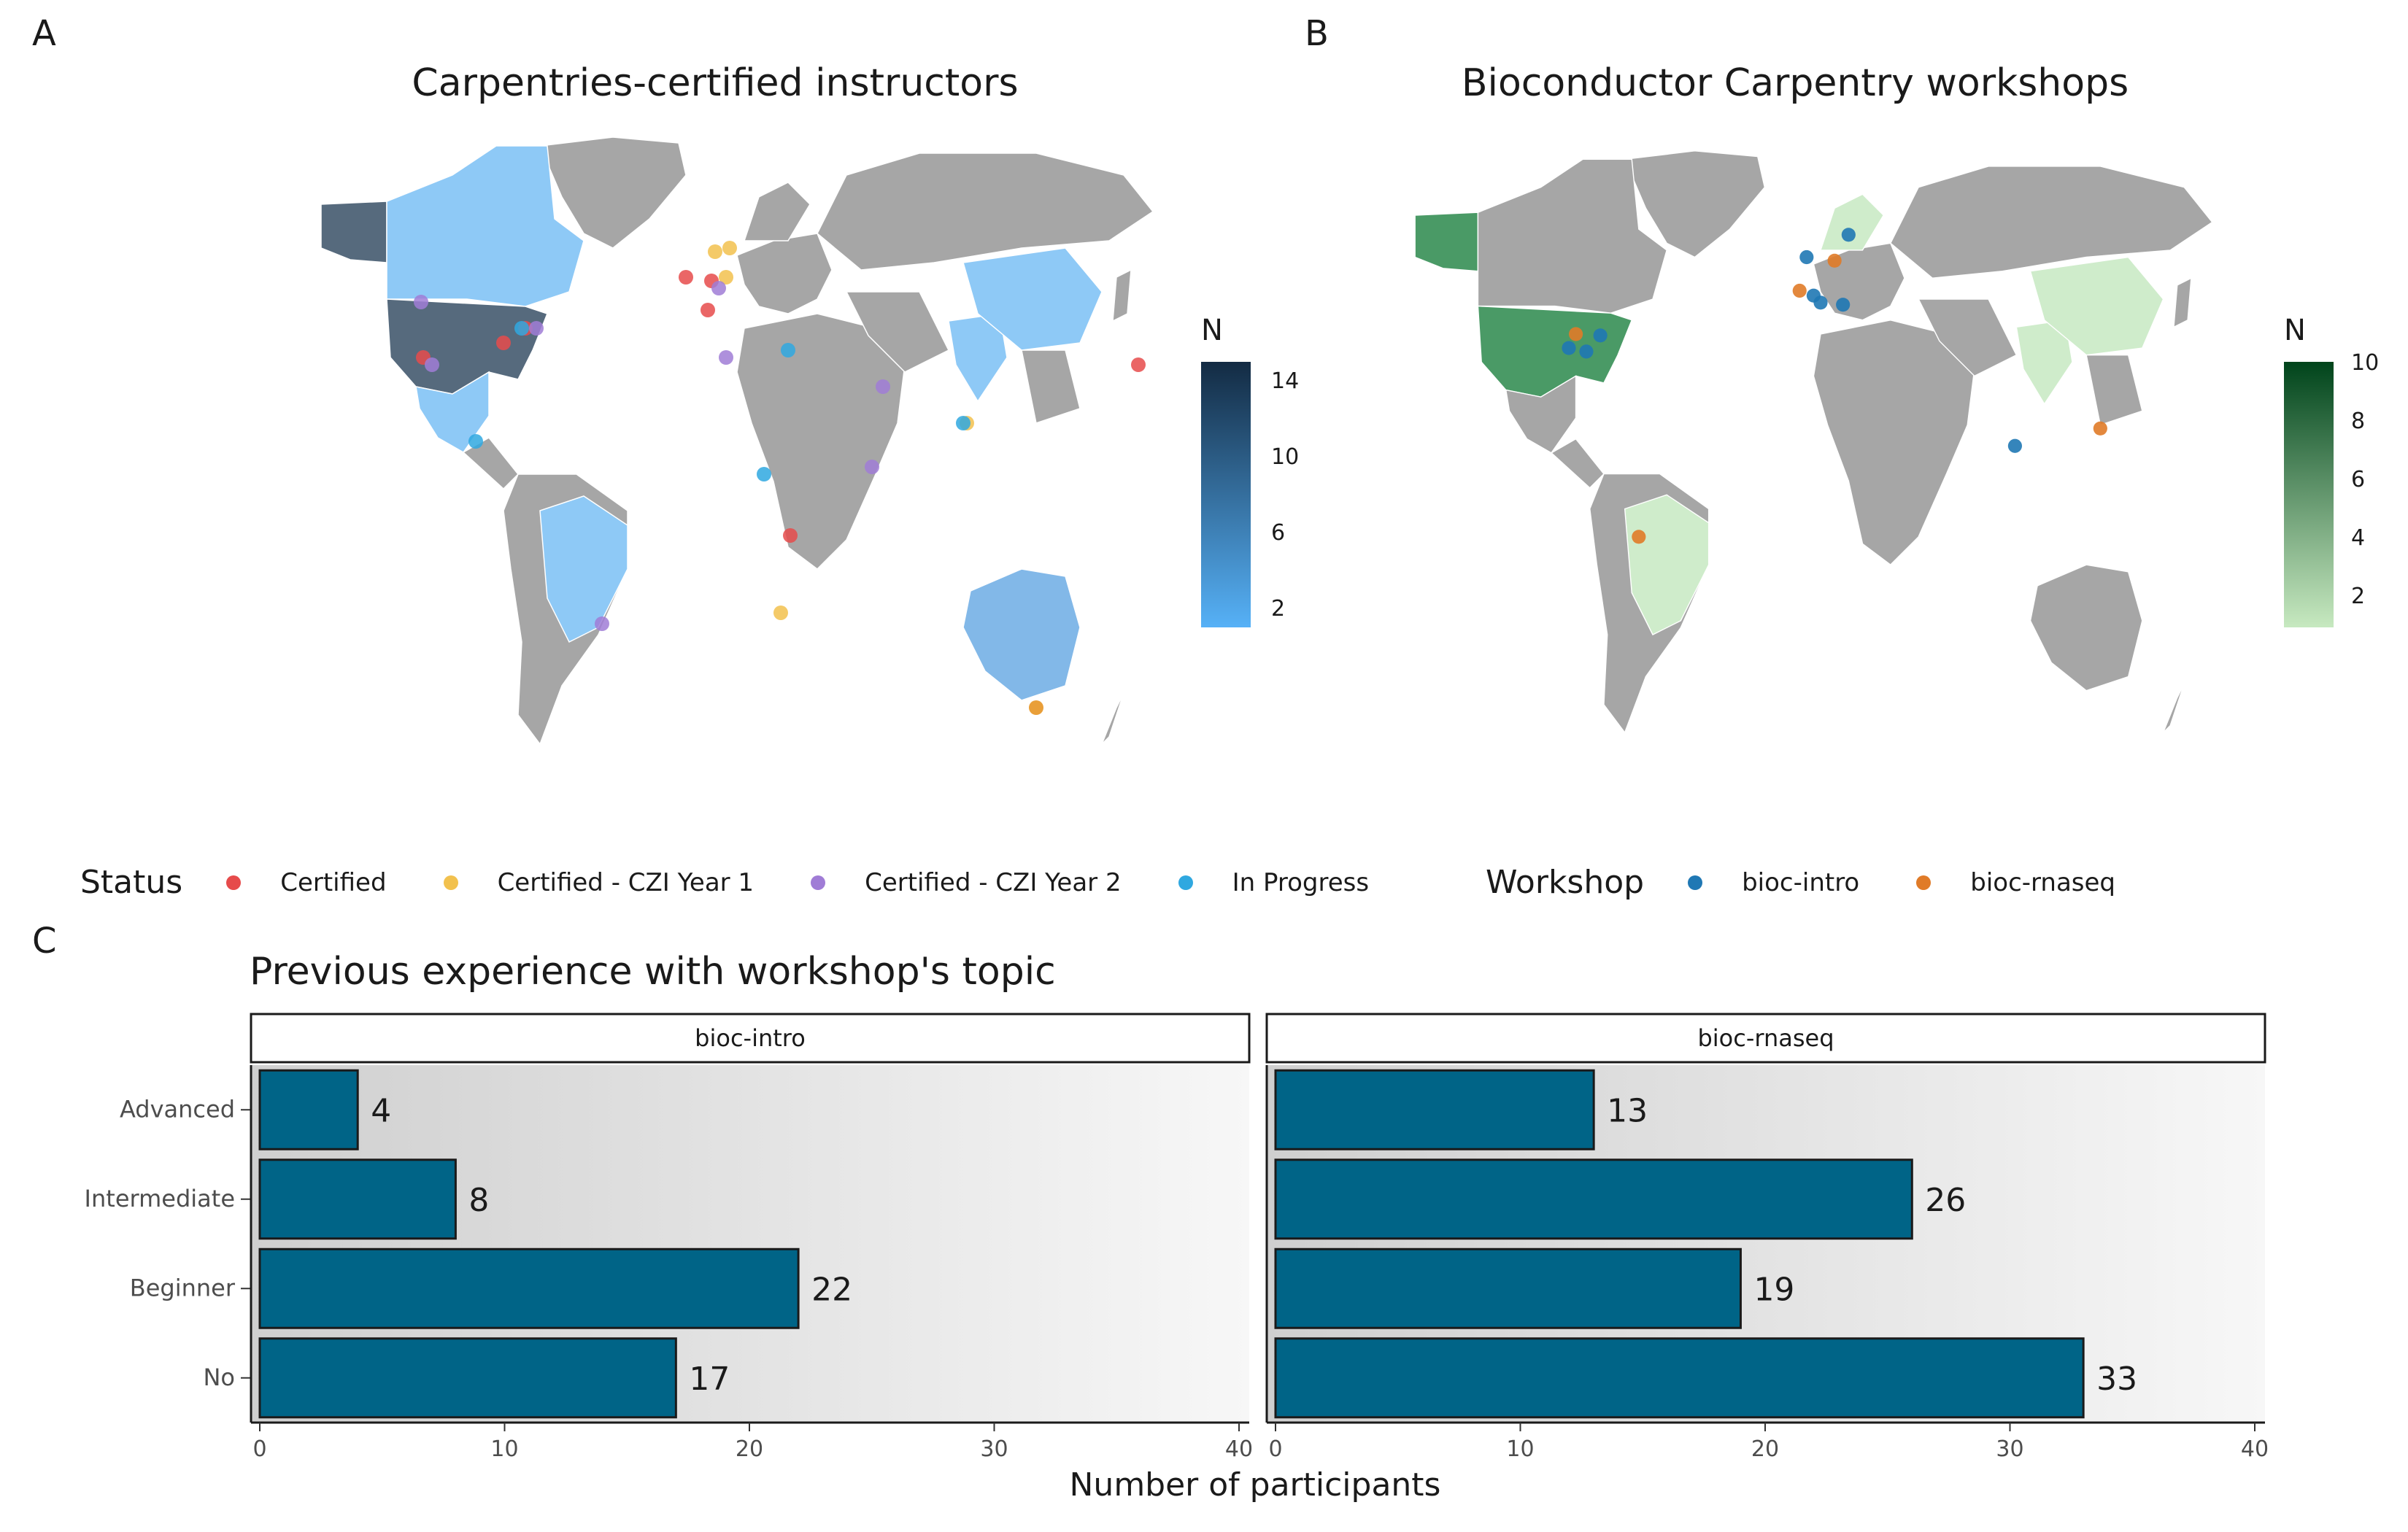 The height and width of the screenshot is (1532, 2408). I want to click on y-tick-label: No, so click(219, 1377).